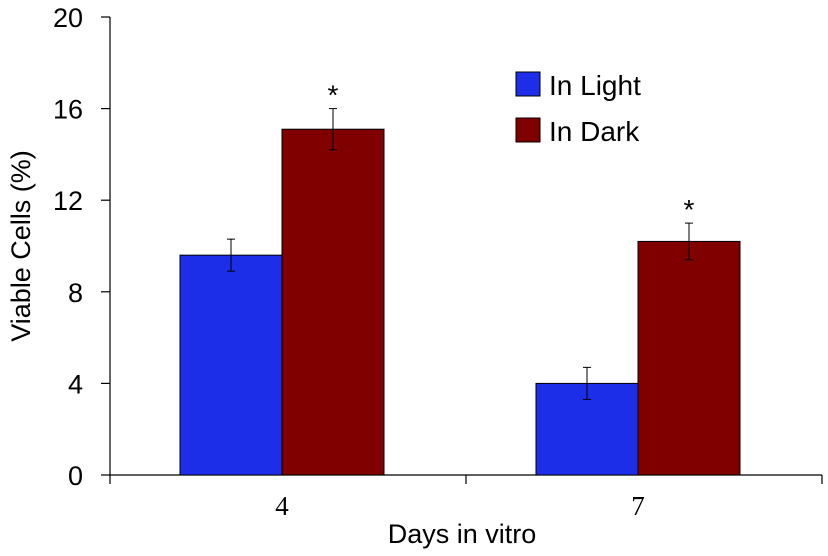  Describe the element at coordinates (282, 506) in the screenshot. I see `x-tick-label: 4` at that location.